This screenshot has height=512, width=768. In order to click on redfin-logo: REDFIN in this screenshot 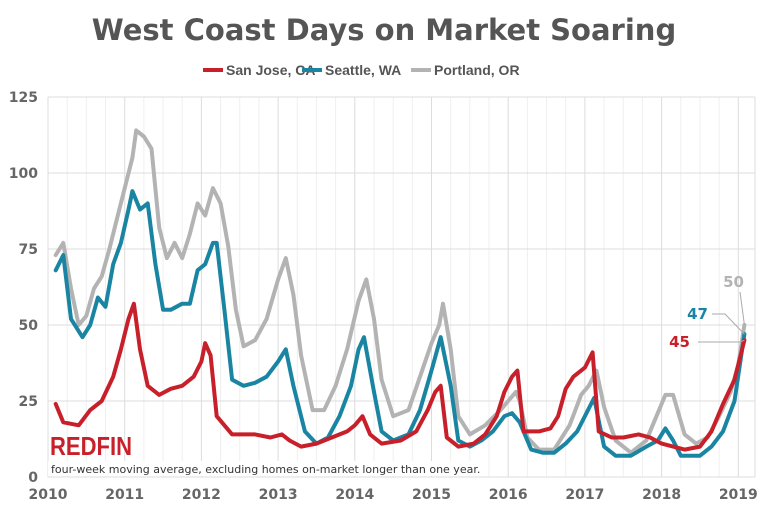, I will do `click(91, 446)`.